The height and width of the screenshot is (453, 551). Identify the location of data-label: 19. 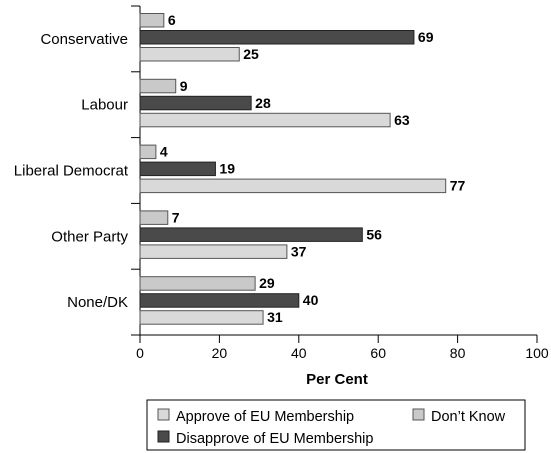
(227, 169).